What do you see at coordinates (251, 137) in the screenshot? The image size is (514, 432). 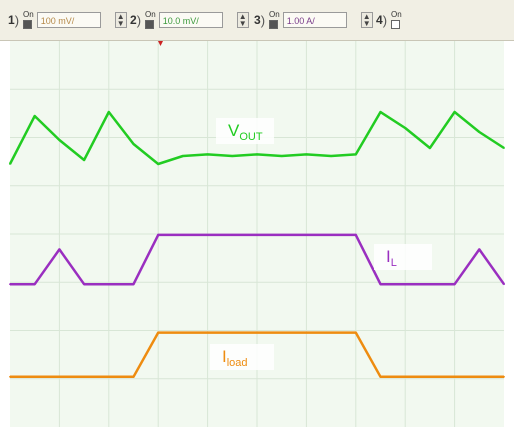 I see `vout-label-sub: OUT` at bounding box center [251, 137].